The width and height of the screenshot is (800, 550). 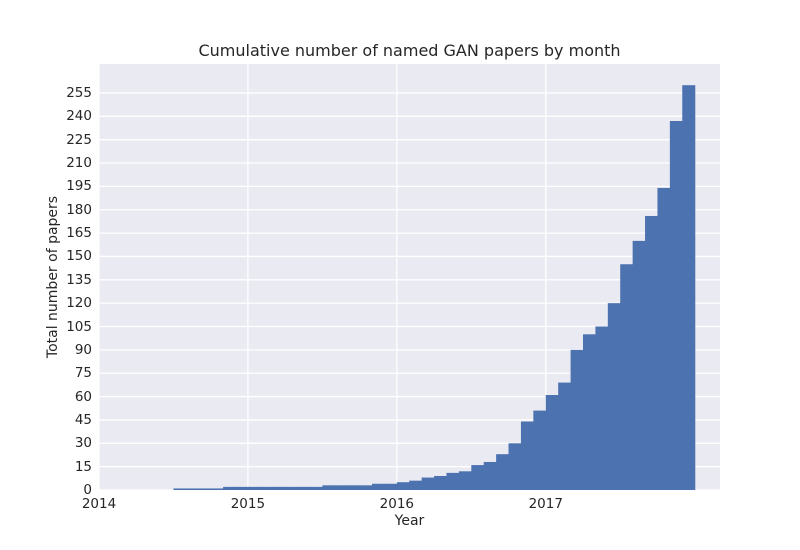 What do you see at coordinates (230, 488) in the screenshot?
I see `bar: 2014-11: 2` at bounding box center [230, 488].